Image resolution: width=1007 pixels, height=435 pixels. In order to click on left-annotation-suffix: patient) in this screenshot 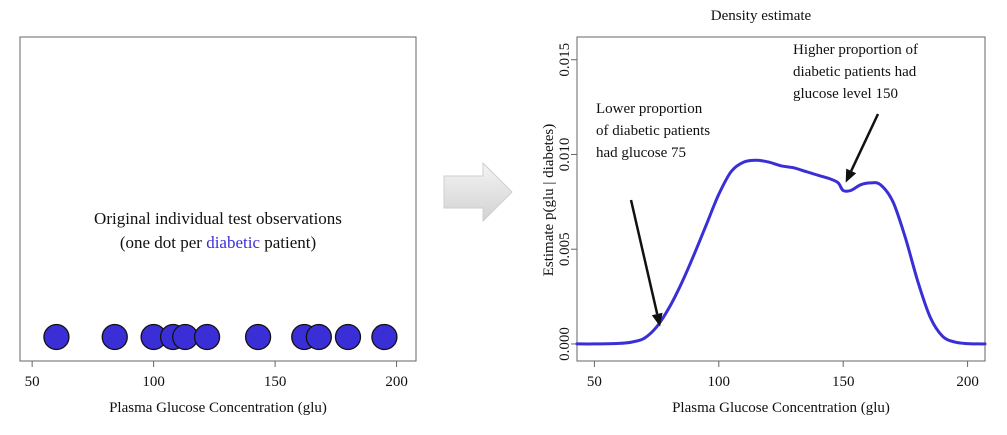, I will do `click(288, 242)`.